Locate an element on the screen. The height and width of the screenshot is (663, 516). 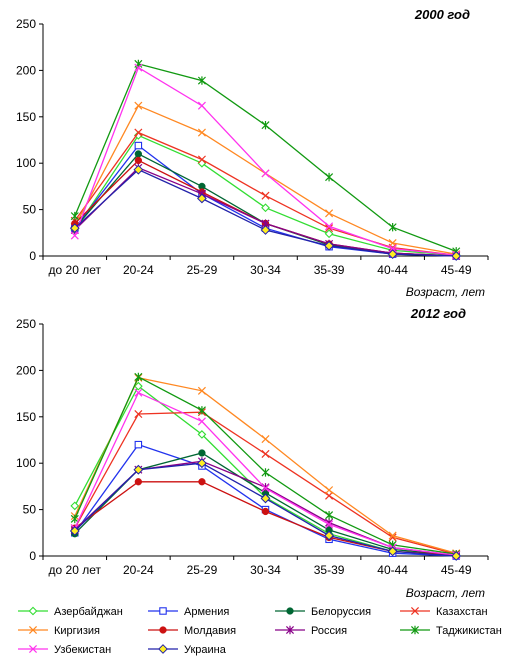
legend-item-9: Украина is located at coordinates (187, 650).